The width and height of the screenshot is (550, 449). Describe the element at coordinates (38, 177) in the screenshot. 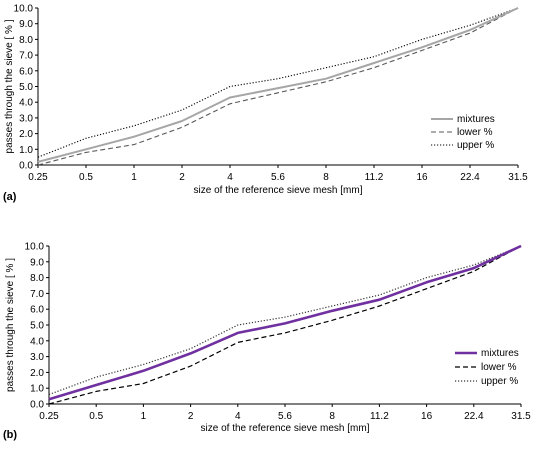

I see `chart-a-x-tick-label: 0.25` at that location.